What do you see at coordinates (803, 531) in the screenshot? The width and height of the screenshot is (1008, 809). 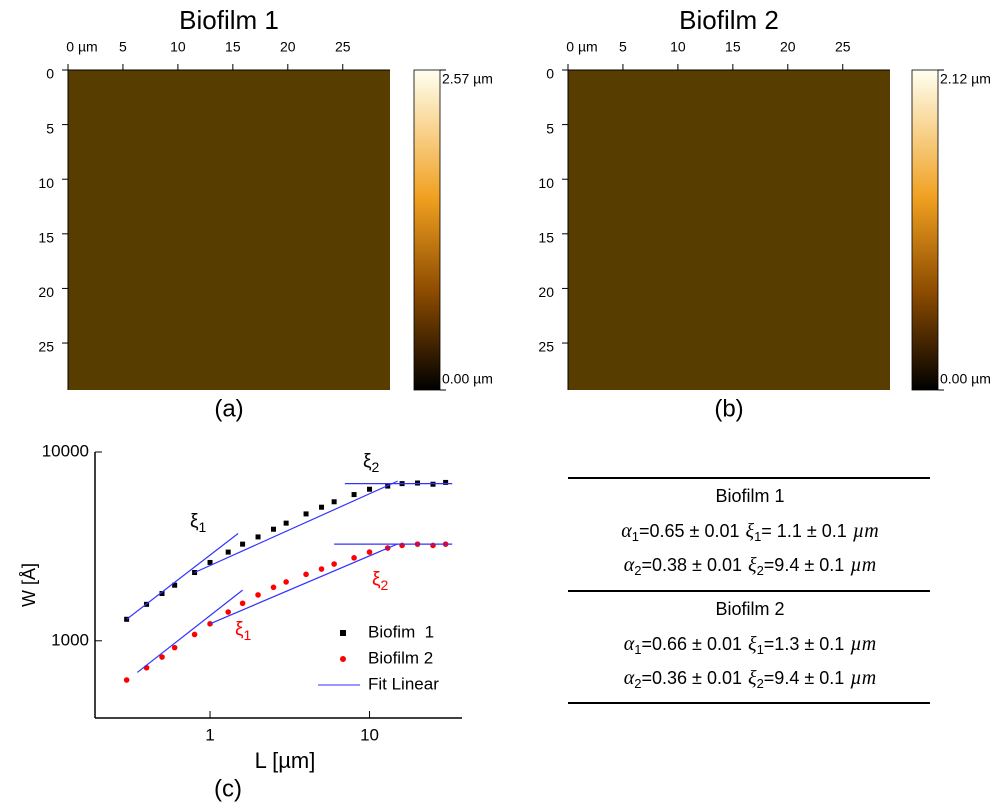 I see `table-cell: = 1.1 ± 0.1` at bounding box center [803, 531].